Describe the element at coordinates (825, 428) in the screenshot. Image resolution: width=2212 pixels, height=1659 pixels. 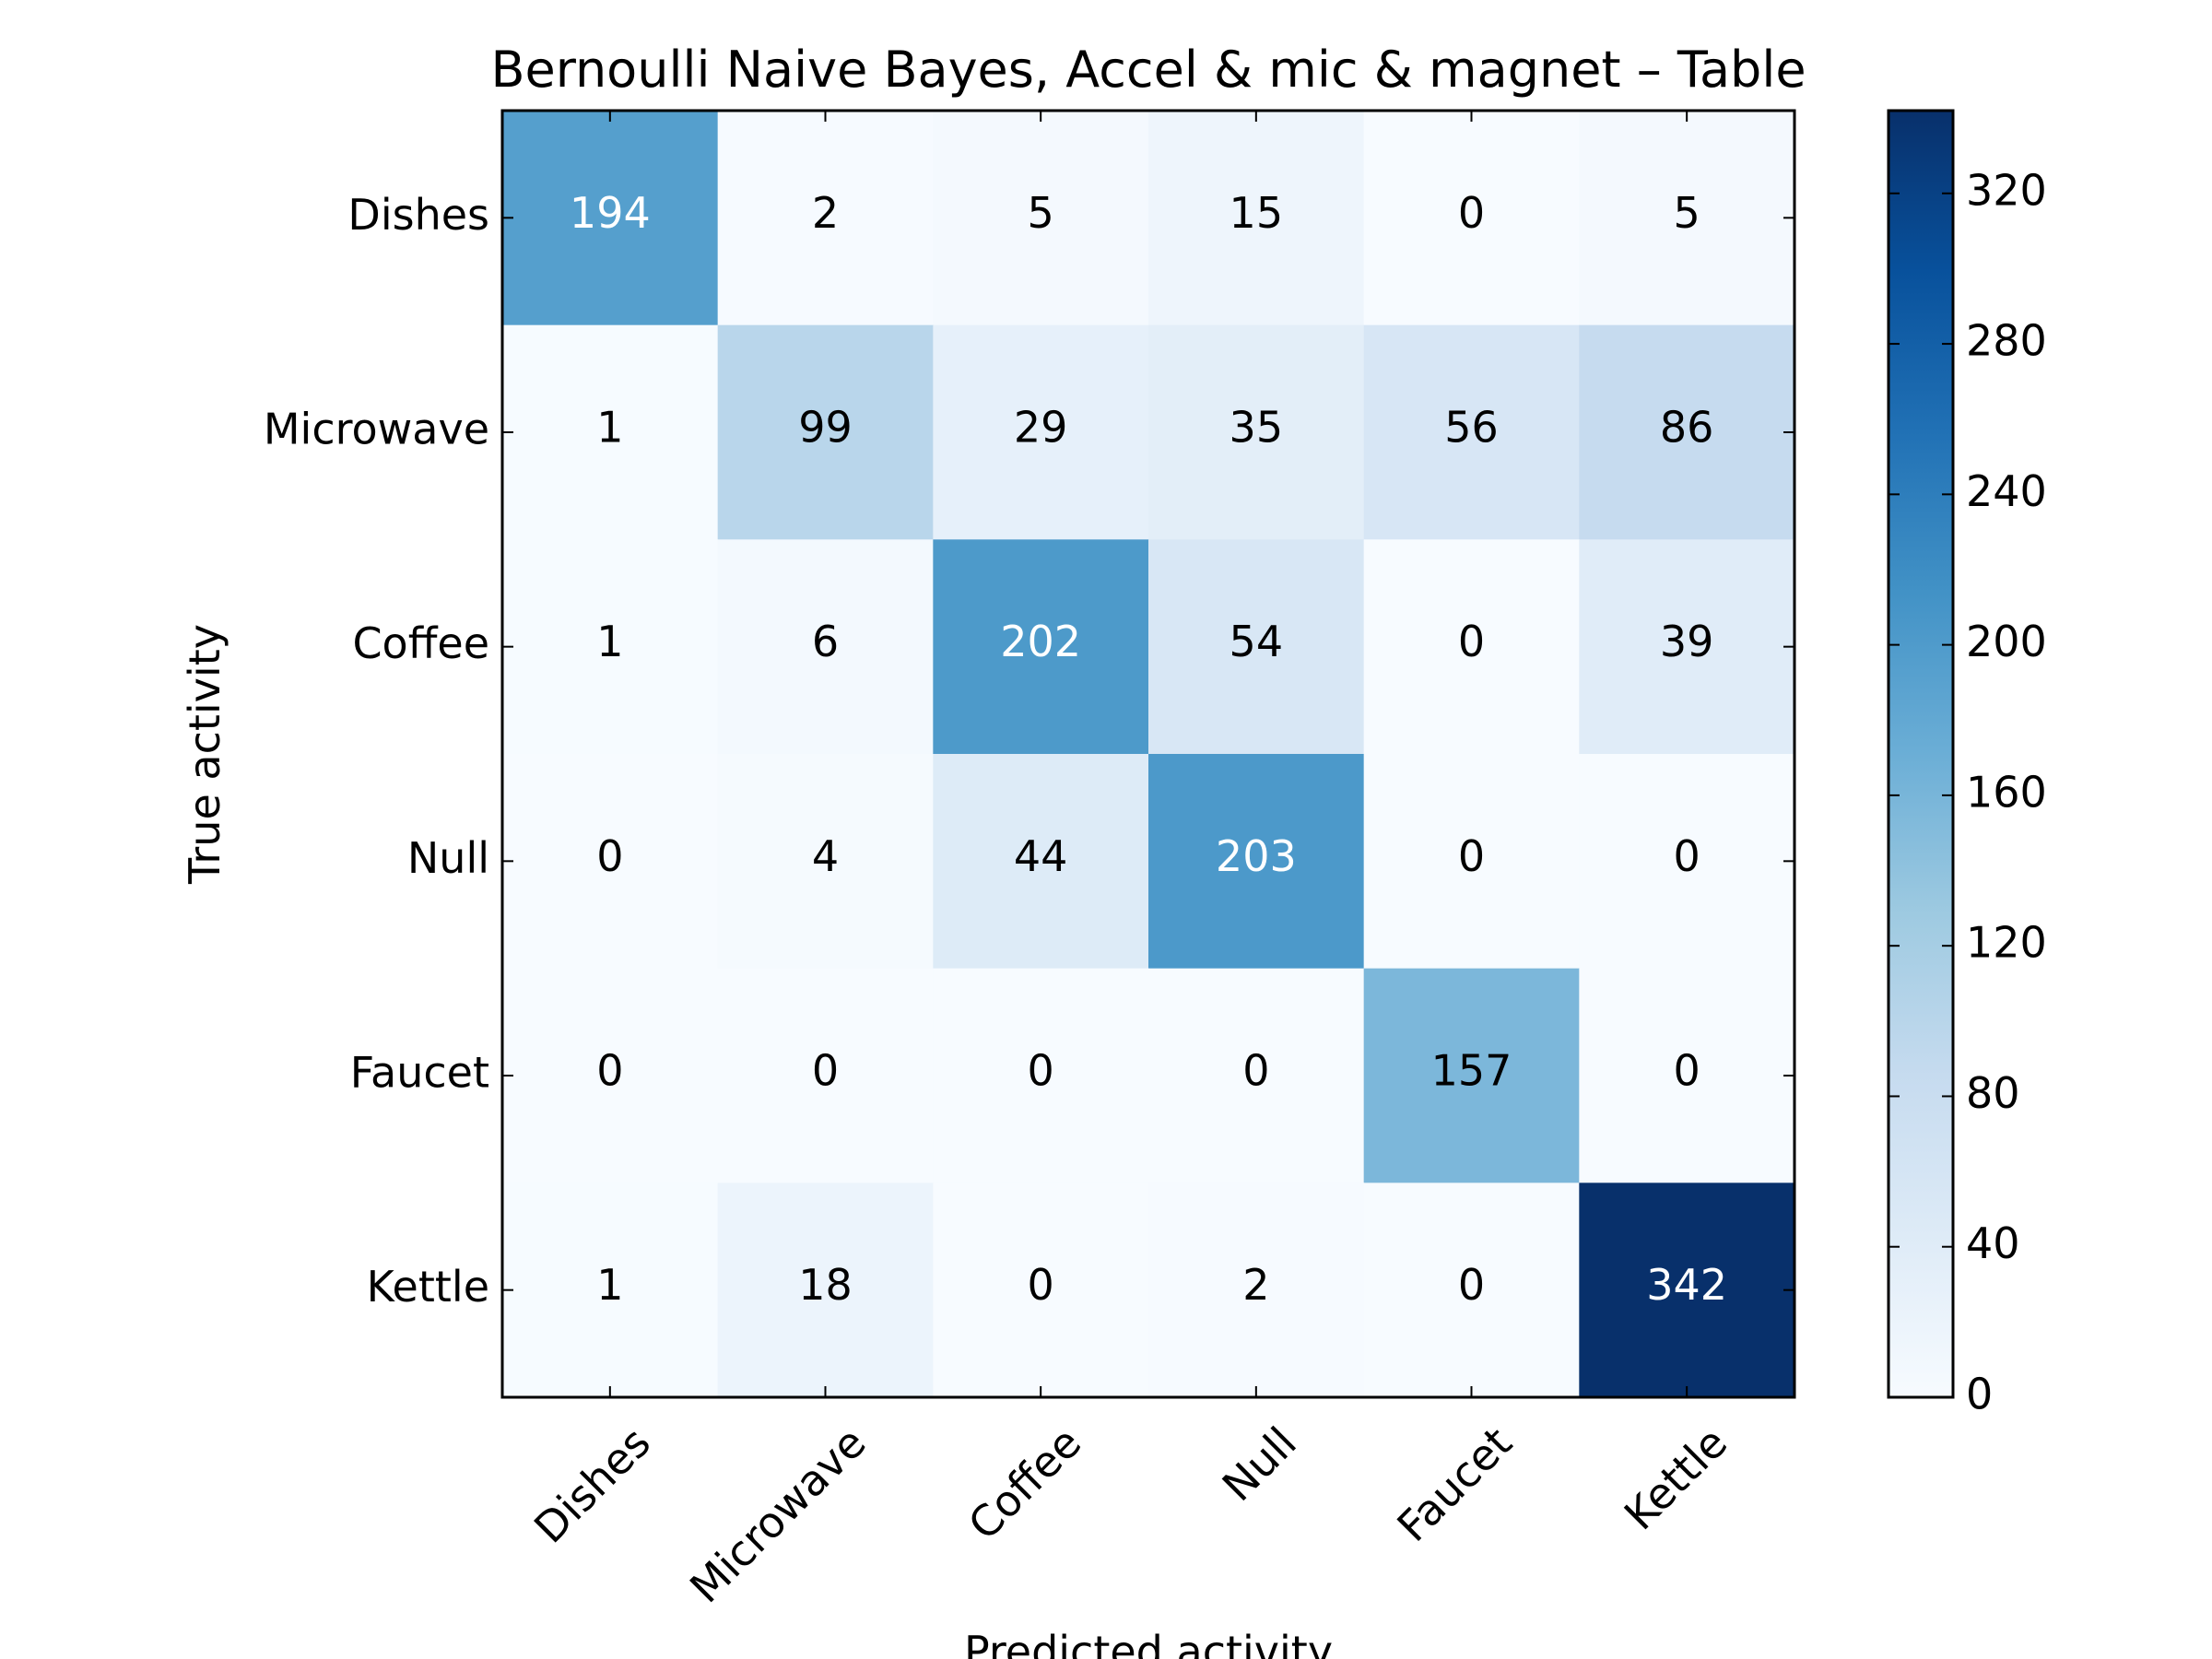
I see `cell-value-label: 99` at that location.